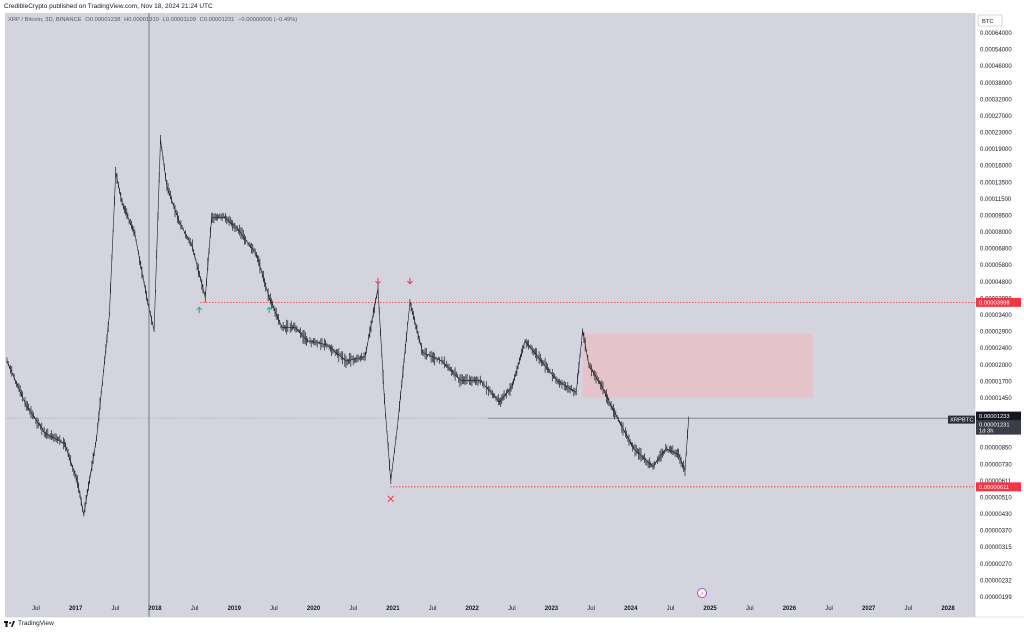 Image resolution: width=1024 pixels, height=632 pixels. I want to click on y-tick-label: 0.00006800, so click(996, 250).